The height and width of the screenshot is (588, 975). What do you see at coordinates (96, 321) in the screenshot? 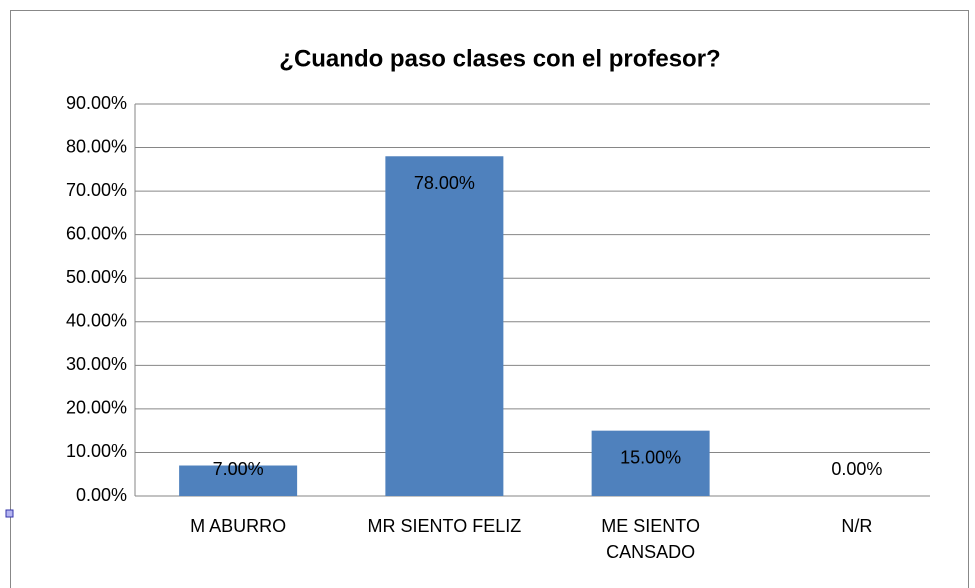
I see `y-tick-label: 40.00%` at bounding box center [96, 321].